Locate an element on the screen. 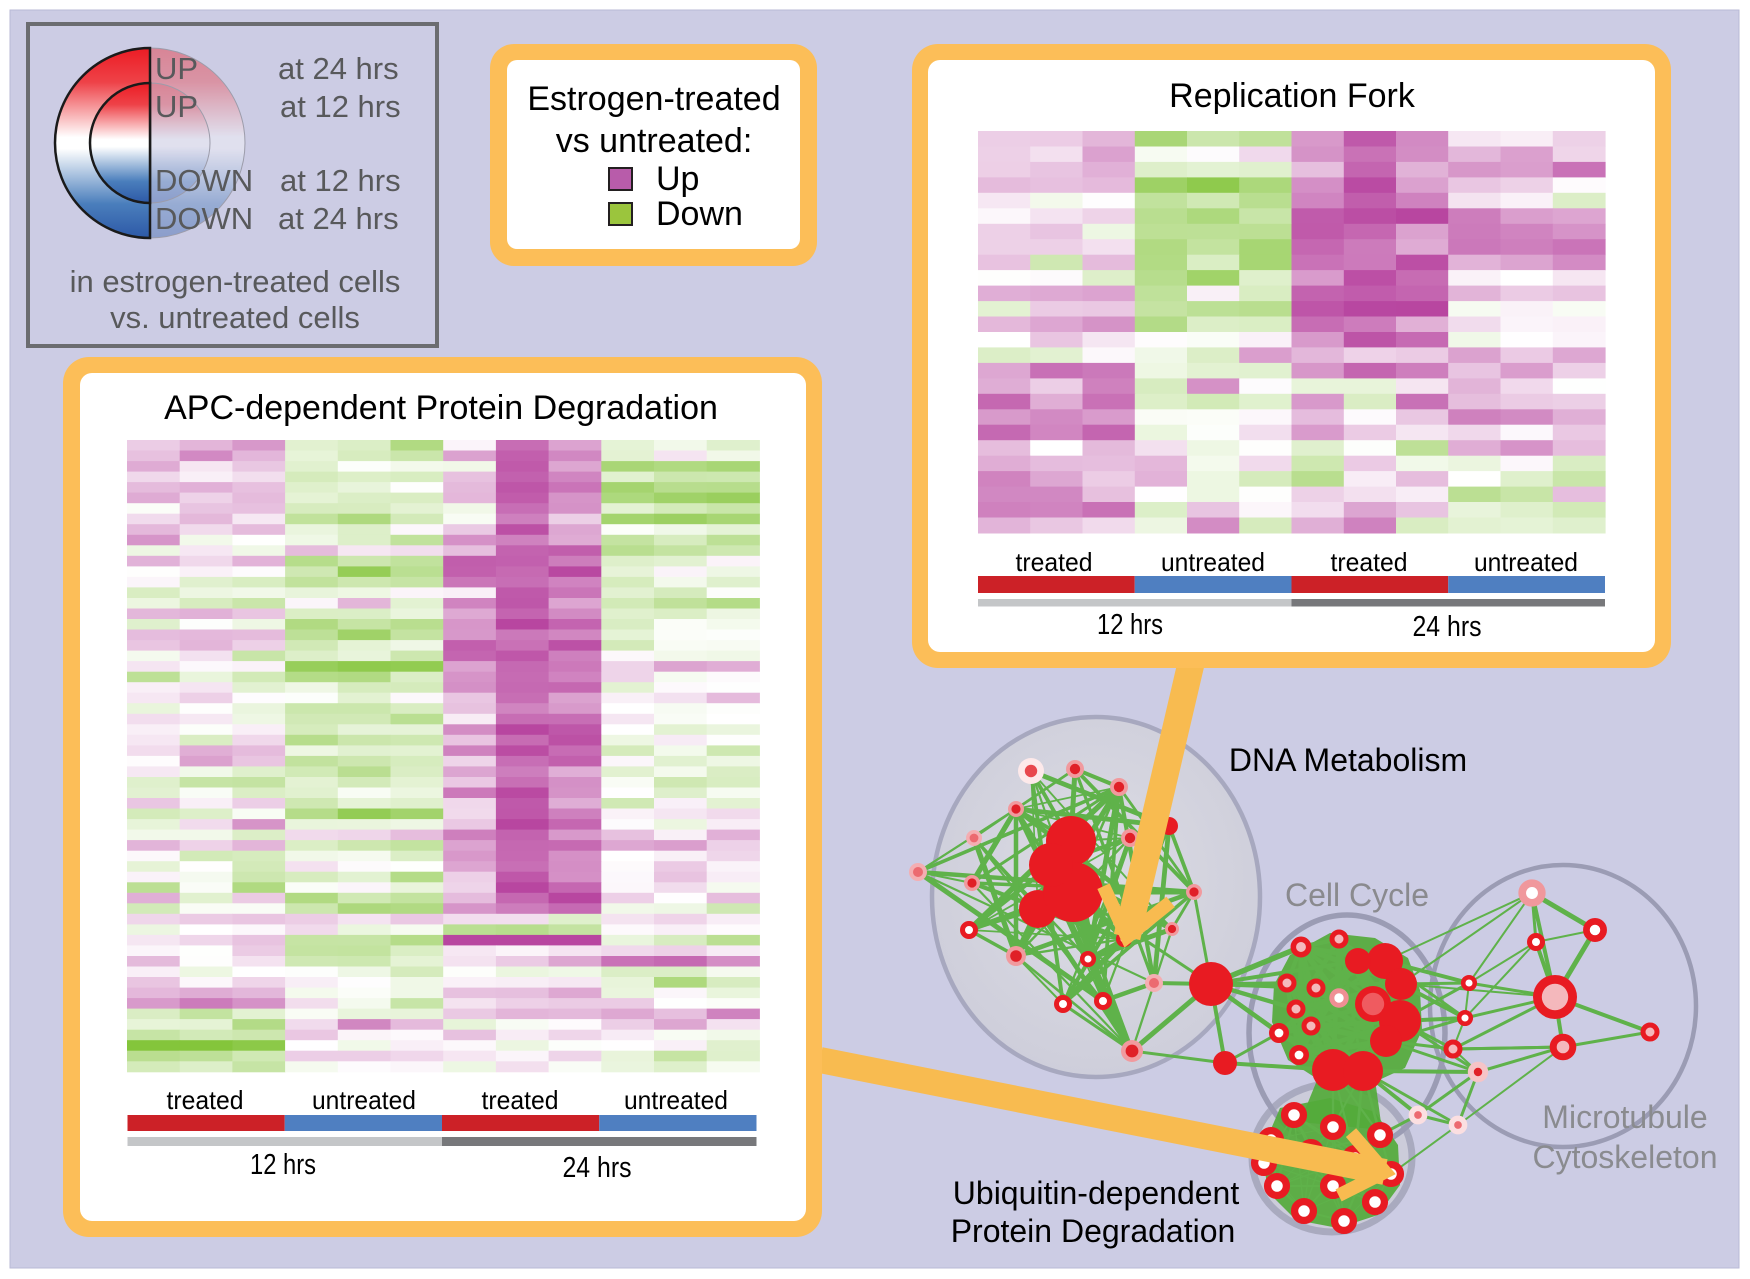 This screenshot has width=1750, height=1279. svg-text: Estrogen-treated is located at coordinates (653, 99).